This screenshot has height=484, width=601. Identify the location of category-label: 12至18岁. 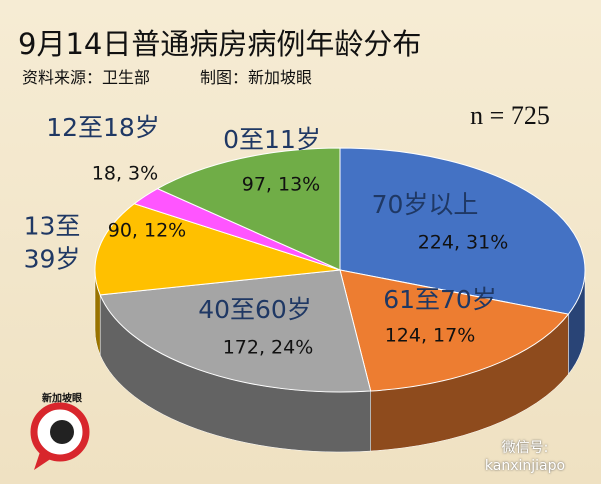
(103, 127).